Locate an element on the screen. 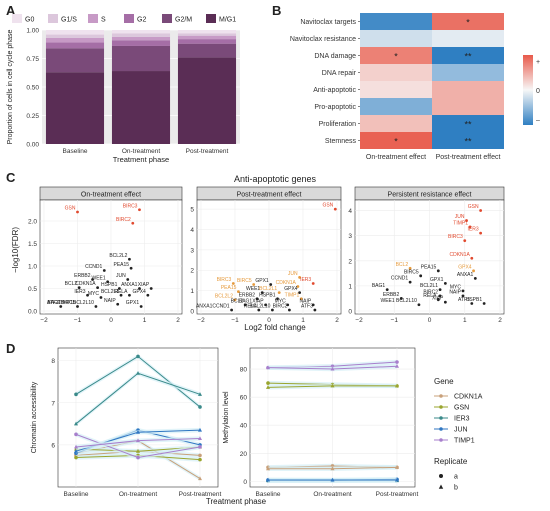 This screenshot has height=511, width=550. x-axis-title: Log2 fold change is located at coordinates (275, 327).